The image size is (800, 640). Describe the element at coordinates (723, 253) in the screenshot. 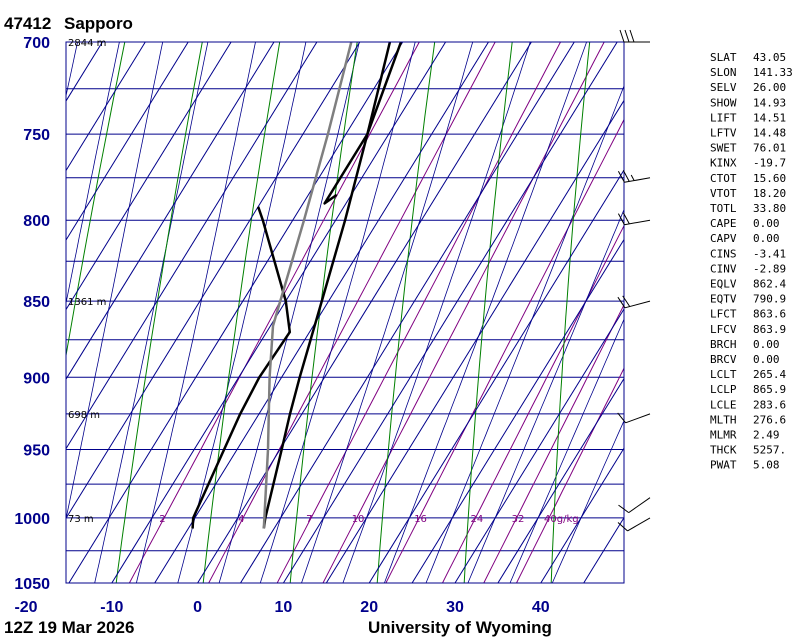

I see `index-name-cins: CINS` at that location.